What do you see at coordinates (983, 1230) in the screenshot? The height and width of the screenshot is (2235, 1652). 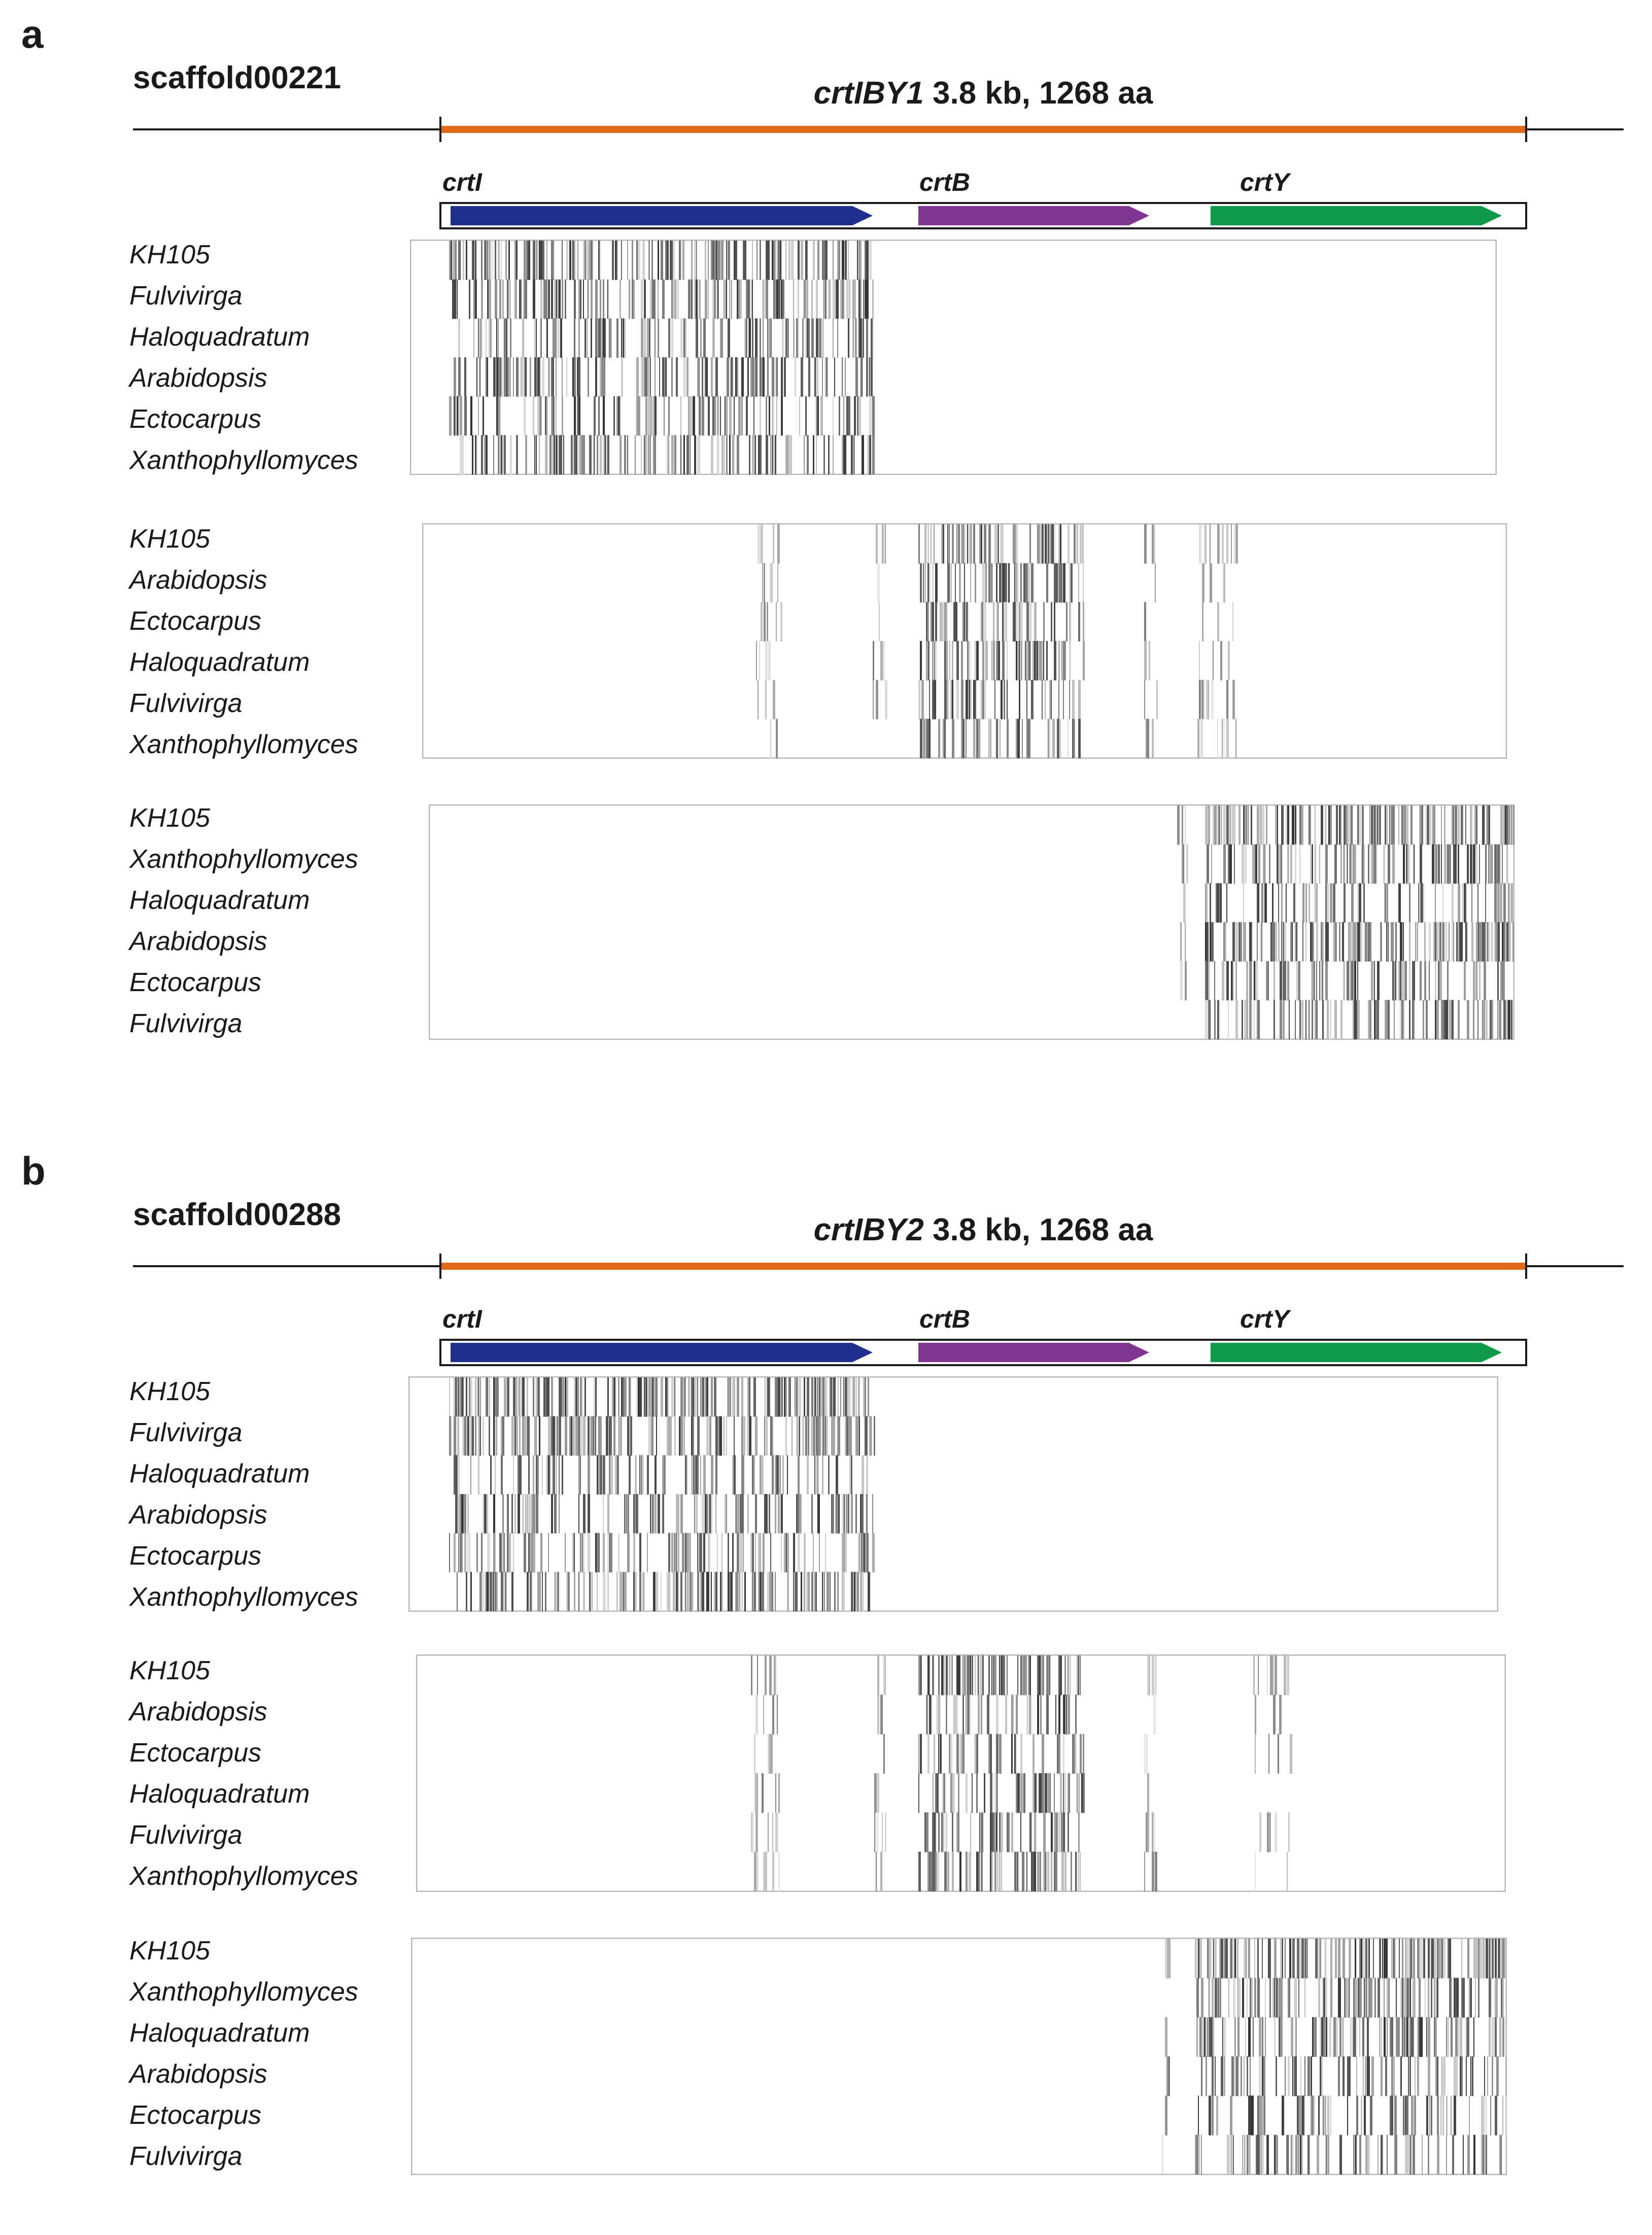 I see `gene-title: crtIBY2 3.8 kb, 1268 aa` at bounding box center [983, 1230].